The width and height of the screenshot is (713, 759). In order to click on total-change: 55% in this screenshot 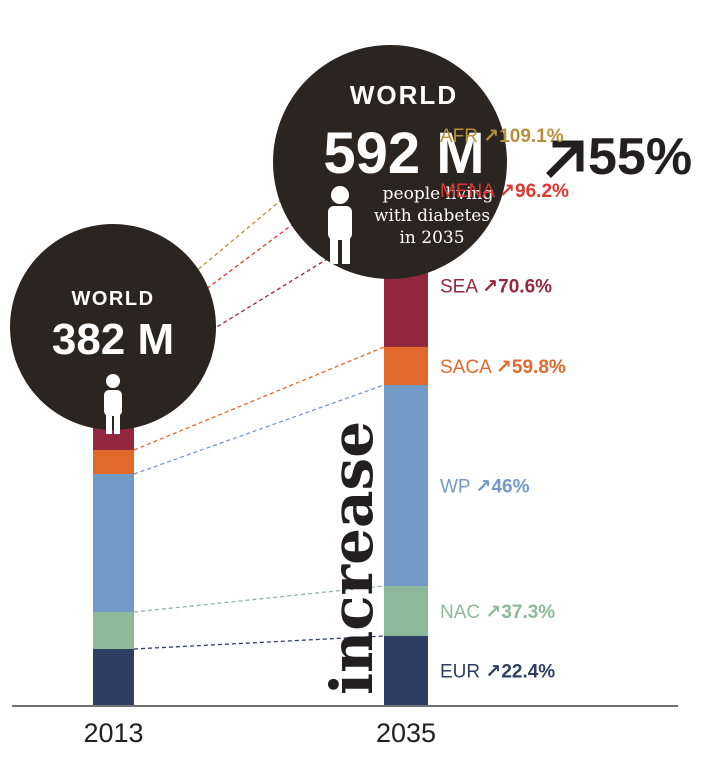, I will do `click(619, 157)`.